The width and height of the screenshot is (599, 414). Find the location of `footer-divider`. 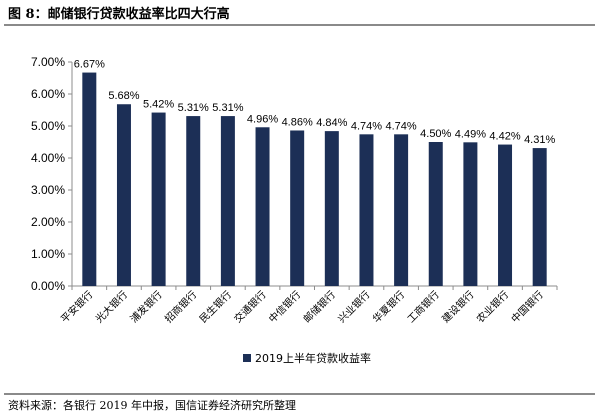

footer-divider is located at coordinates (299, 394).